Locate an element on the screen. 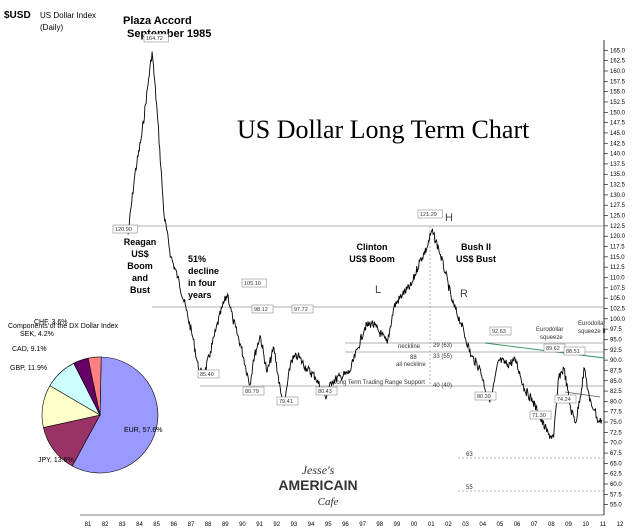  y-tick-label: 110.0 is located at coordinates (617, 279).